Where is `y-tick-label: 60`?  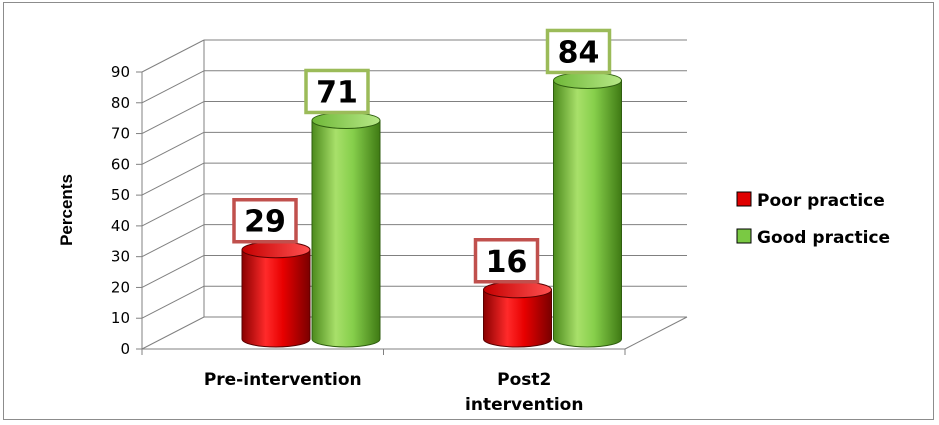 y-tick-label: 60 is located at coordinates (120, 164).